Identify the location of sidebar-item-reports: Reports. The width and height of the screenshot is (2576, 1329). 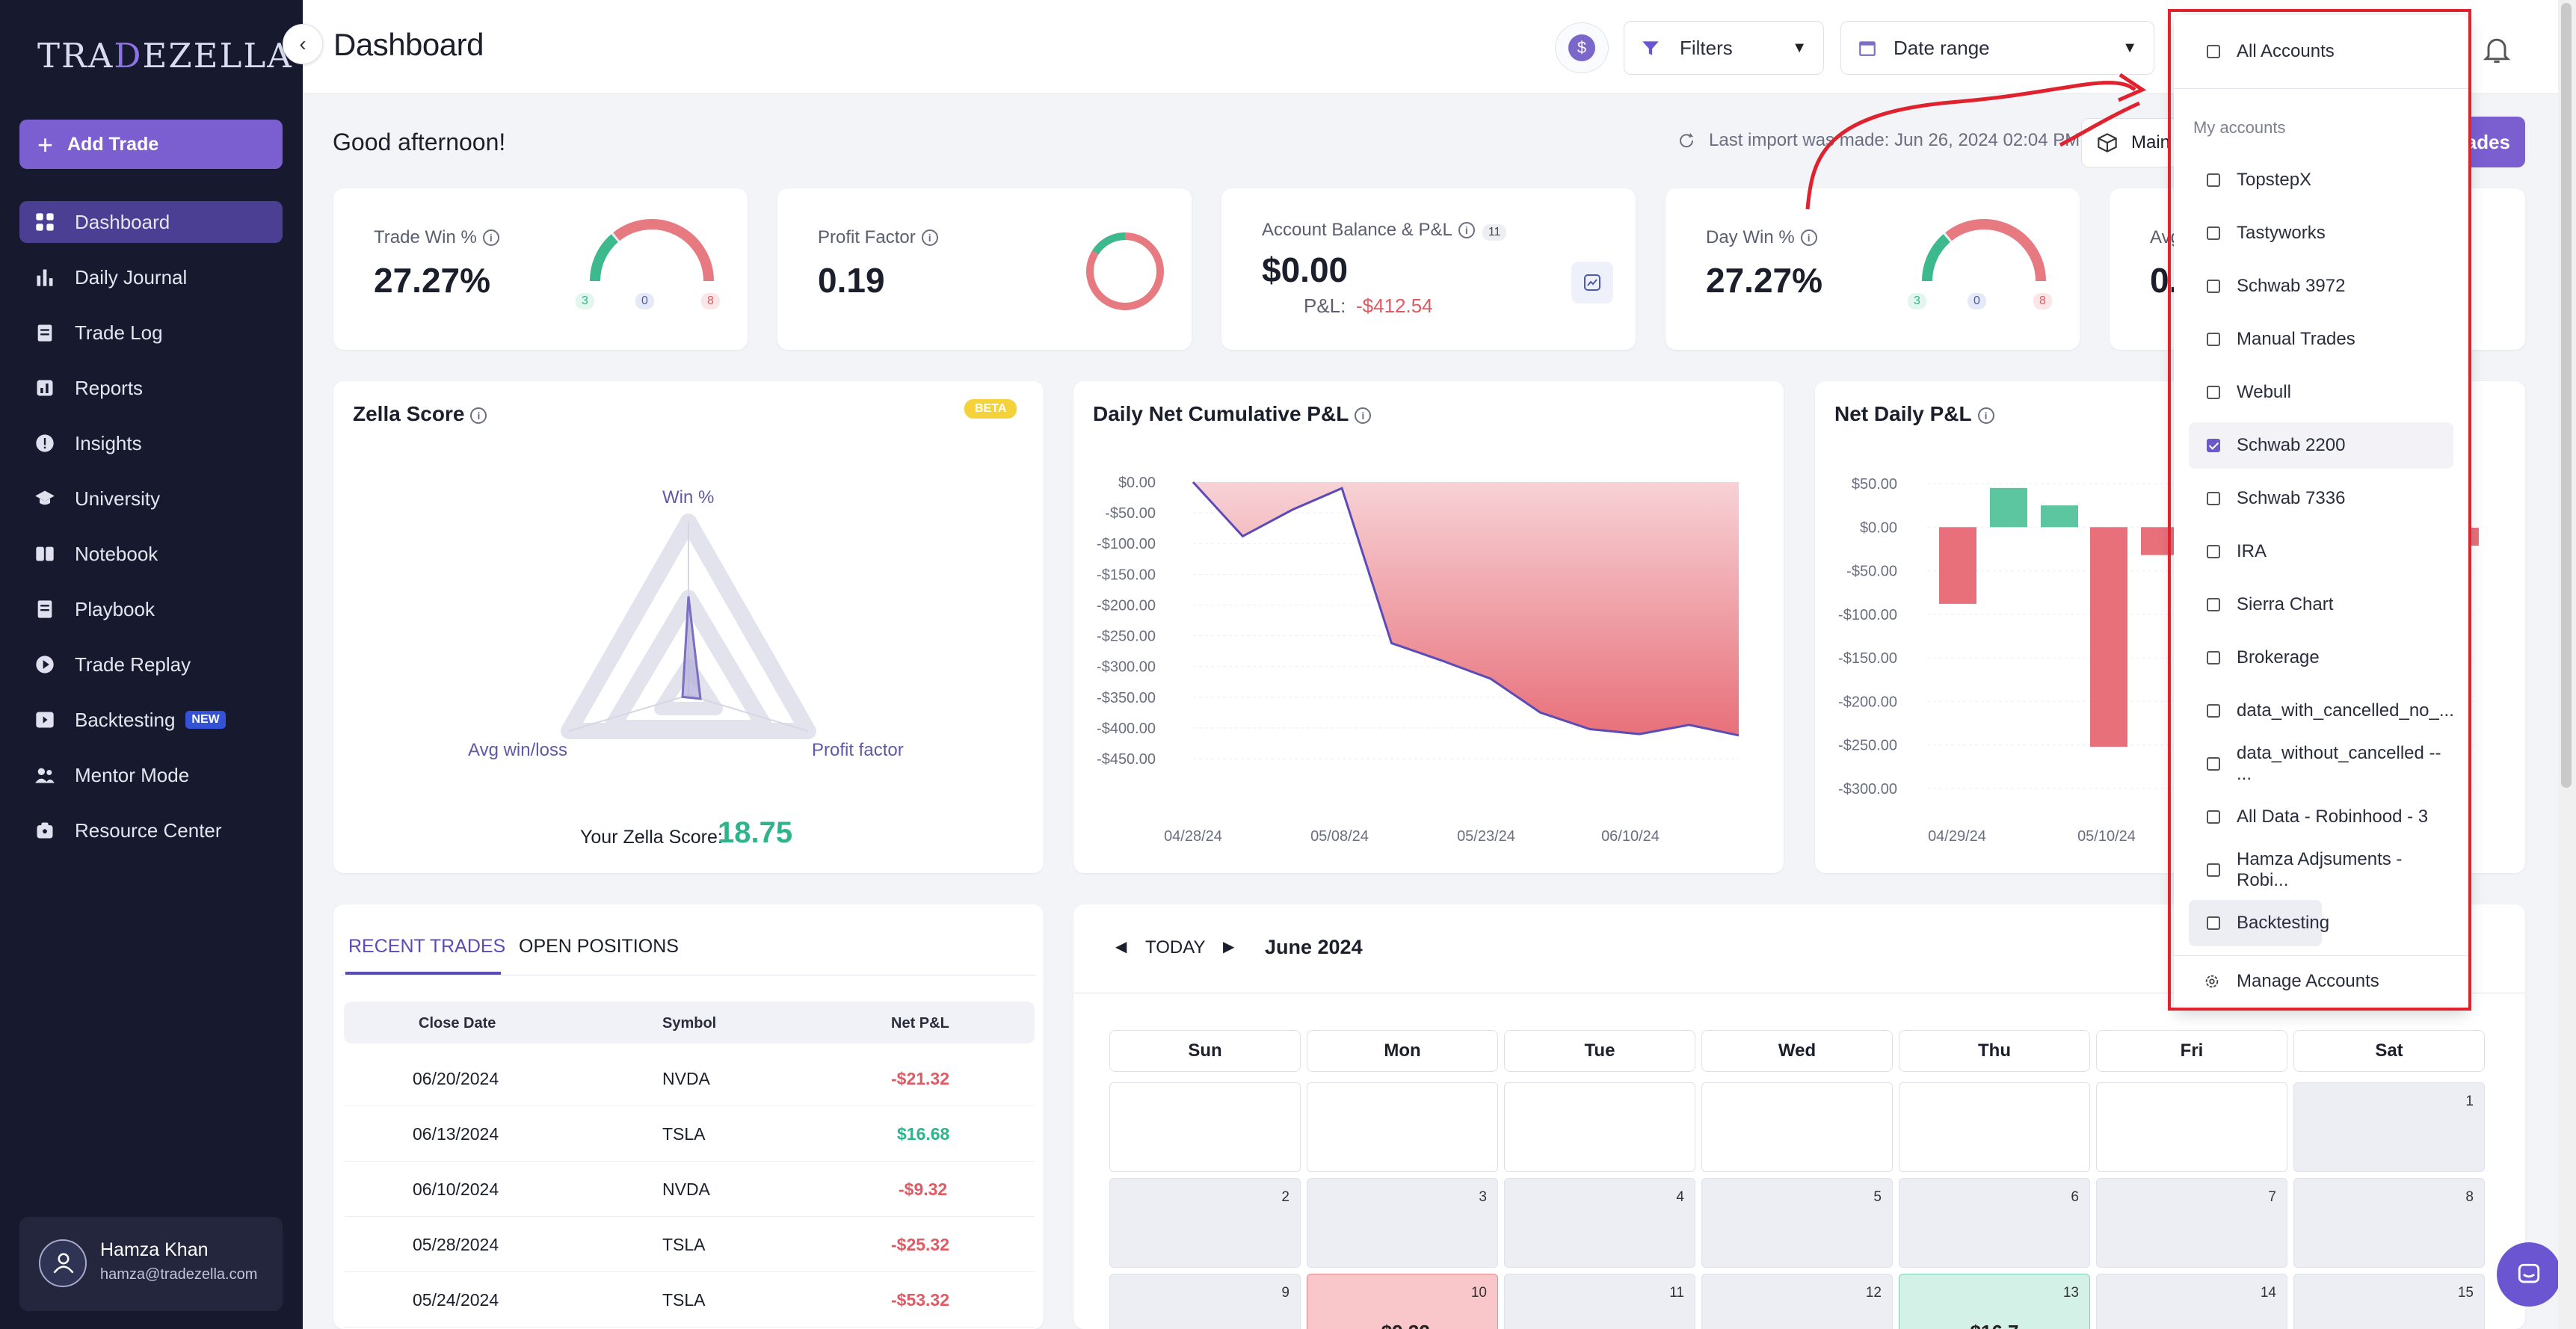
(151, 388).